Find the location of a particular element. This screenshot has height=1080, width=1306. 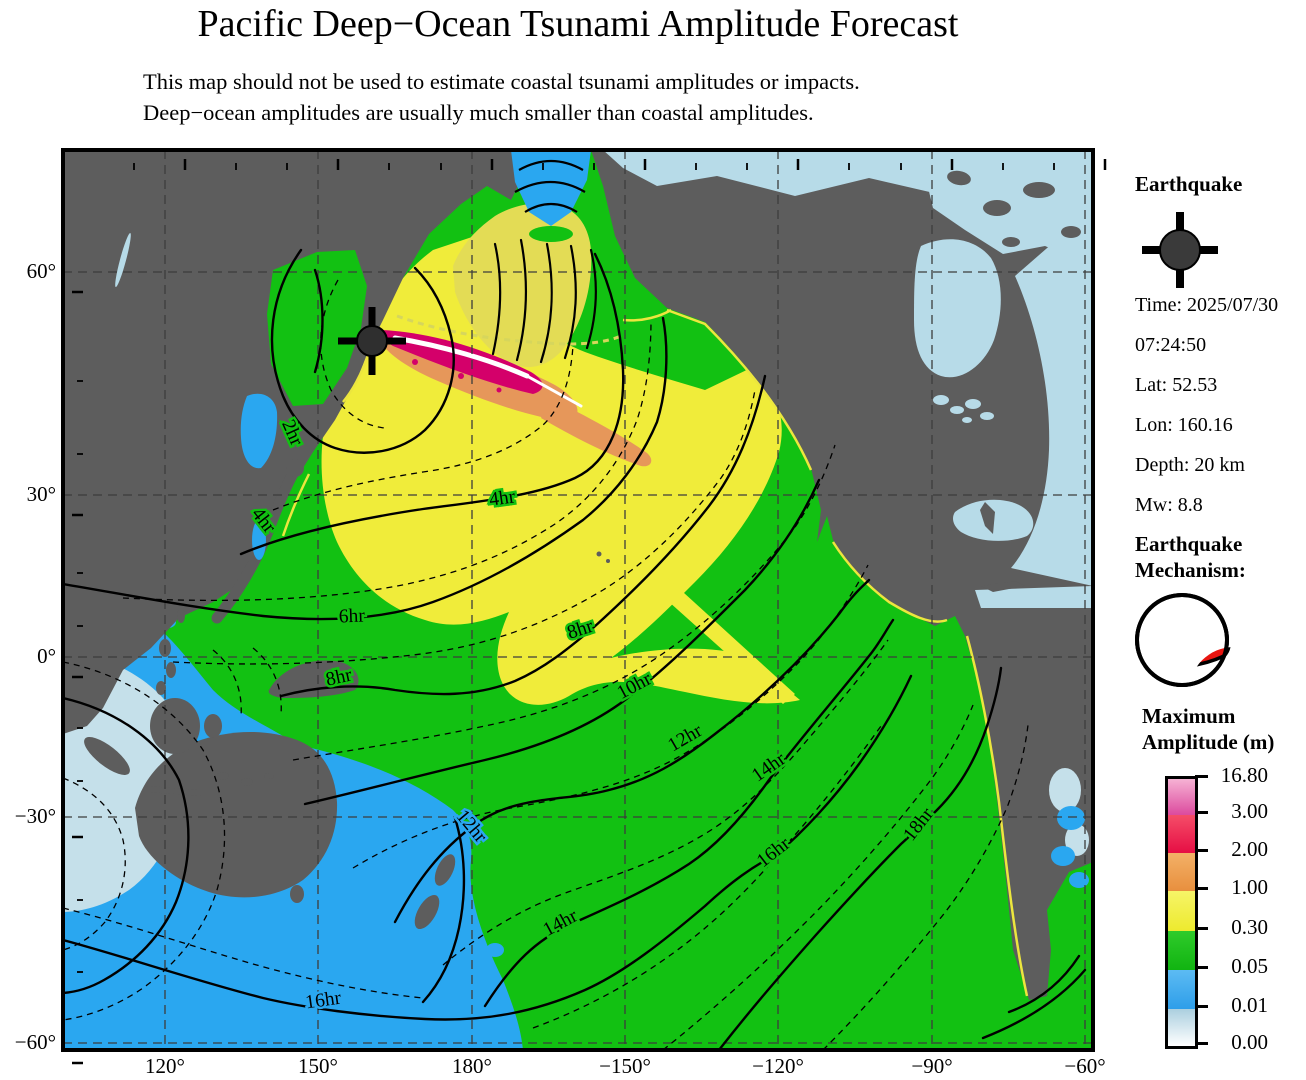

seward-shelf is located at coordinates (551, 234).